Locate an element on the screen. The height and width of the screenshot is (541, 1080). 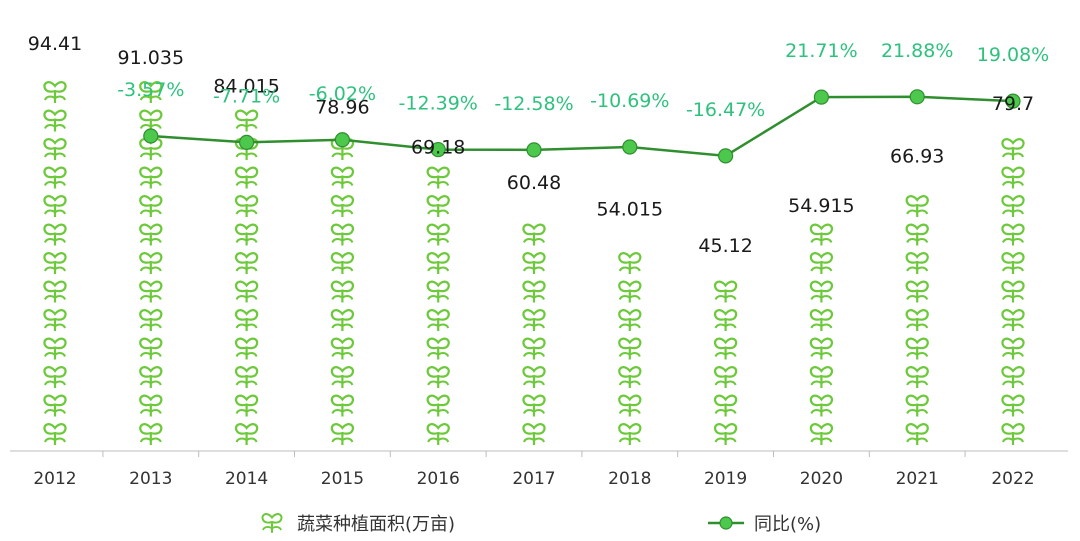
yoy-point-2017 is located at coordinates (534, 150).